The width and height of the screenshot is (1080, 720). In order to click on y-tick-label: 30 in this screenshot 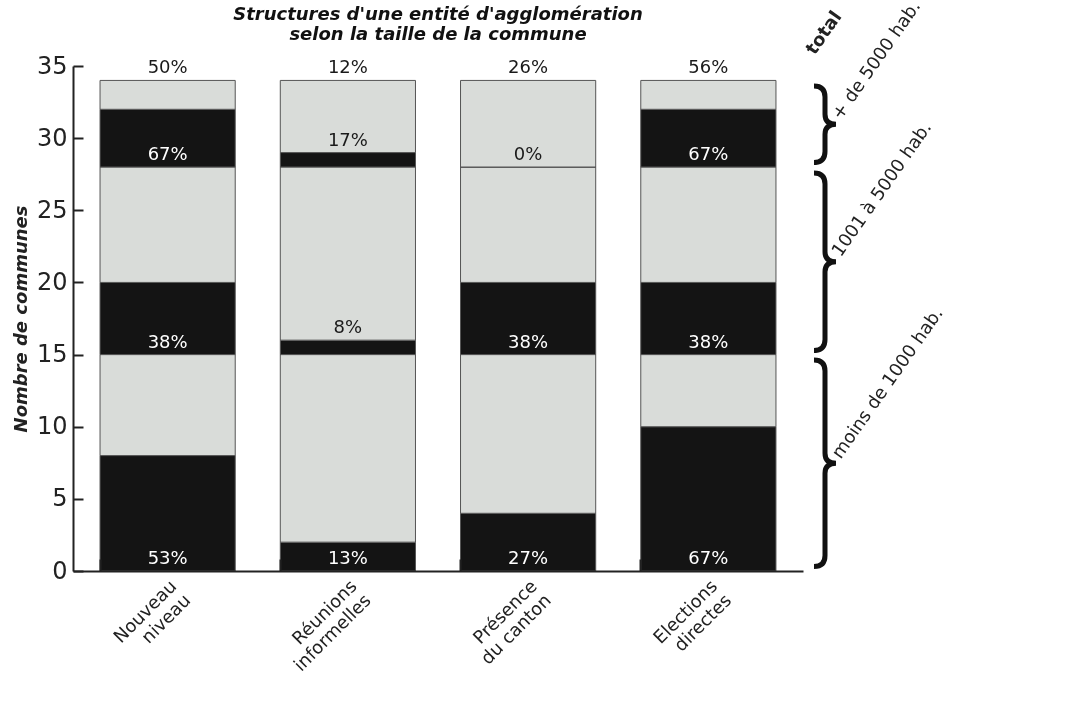, I will do `click(52, 137)`.